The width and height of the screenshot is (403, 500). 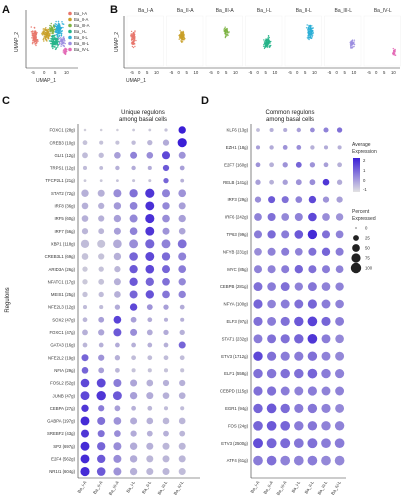 What do you see at coordinates (361, 145) in the screenshot?
I see `avg-exp-title1: Average` at bounding box center [361, 145].